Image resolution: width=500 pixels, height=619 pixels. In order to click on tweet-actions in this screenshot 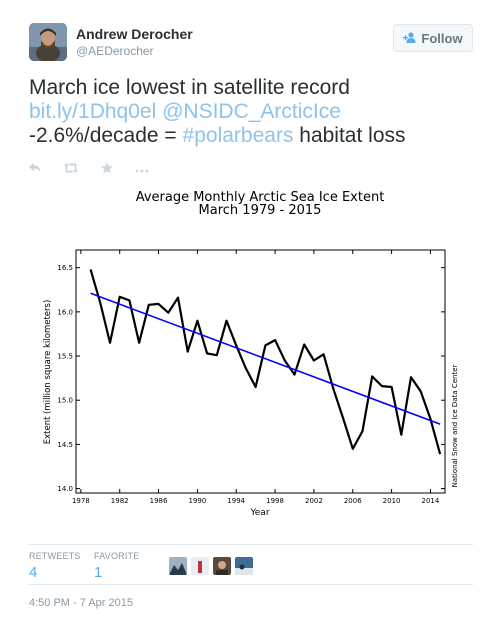, I will do `click(89, 169)`.